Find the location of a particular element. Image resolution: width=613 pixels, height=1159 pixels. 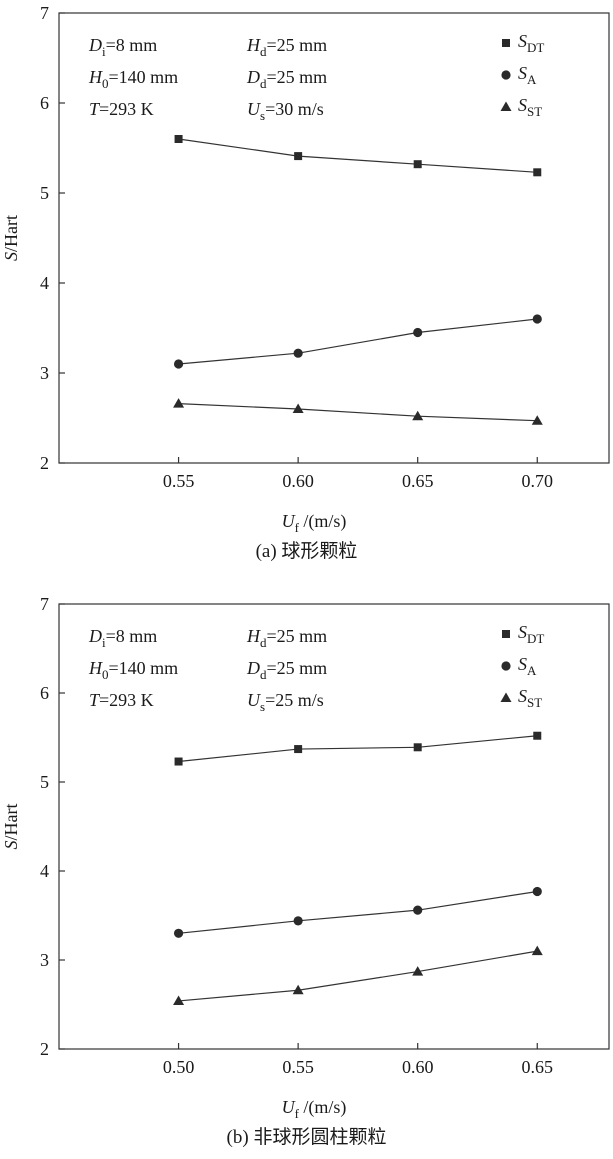

param-annotation: Us=25 m/s is located at coordinates (285, 702).